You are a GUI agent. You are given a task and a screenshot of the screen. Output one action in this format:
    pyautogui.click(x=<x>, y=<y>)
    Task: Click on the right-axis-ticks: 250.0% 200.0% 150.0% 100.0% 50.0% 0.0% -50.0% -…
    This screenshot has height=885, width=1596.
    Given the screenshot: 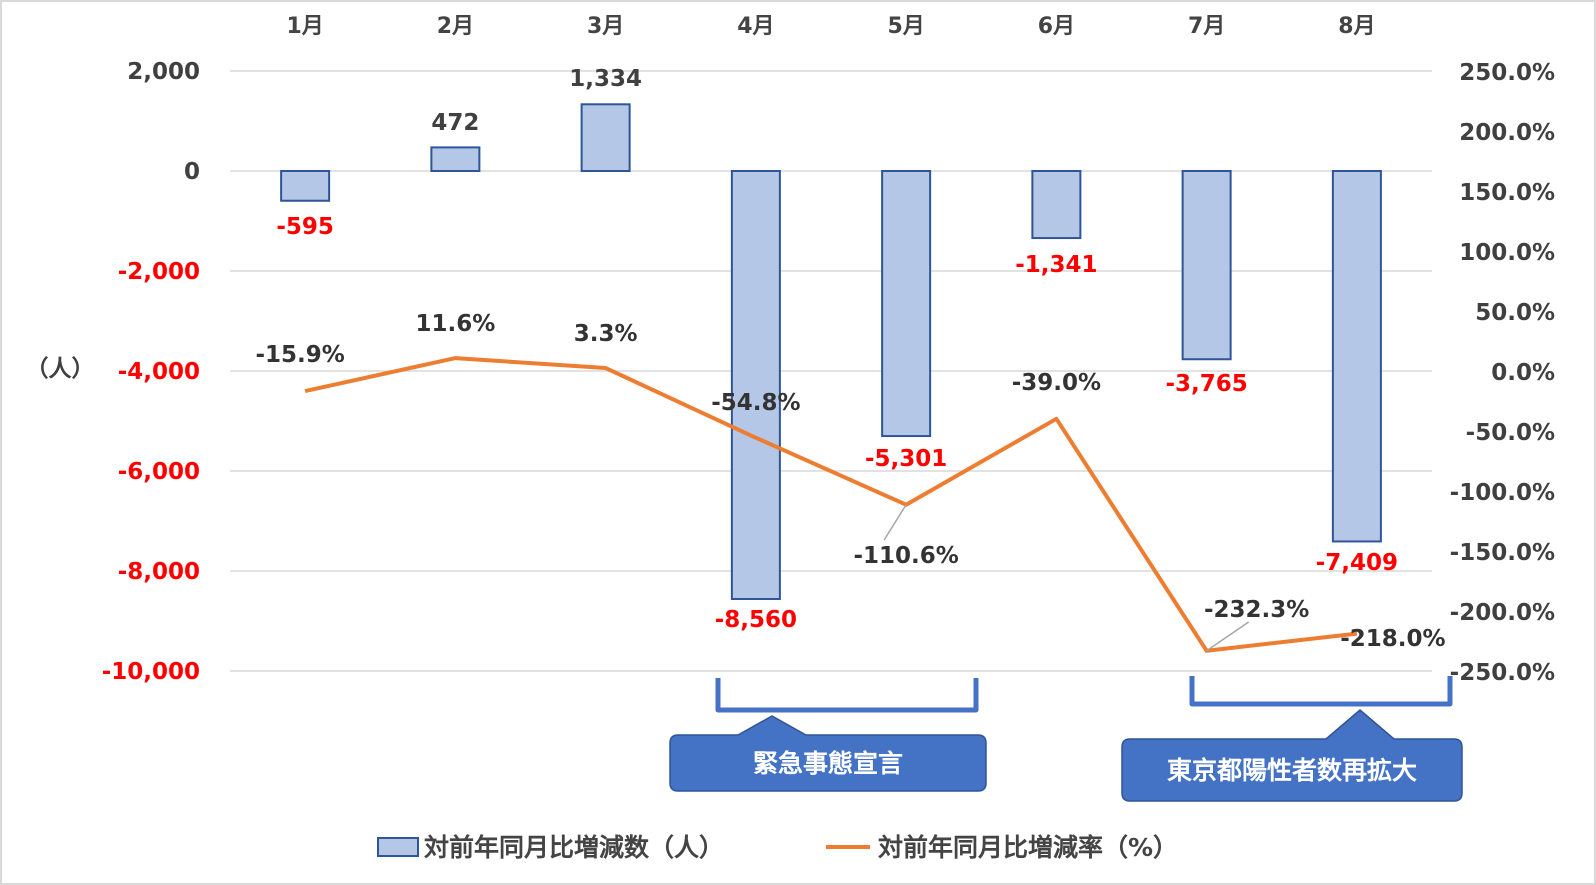 What is the action you would take?
    pyautogui.click(x=1502, y=373)
    